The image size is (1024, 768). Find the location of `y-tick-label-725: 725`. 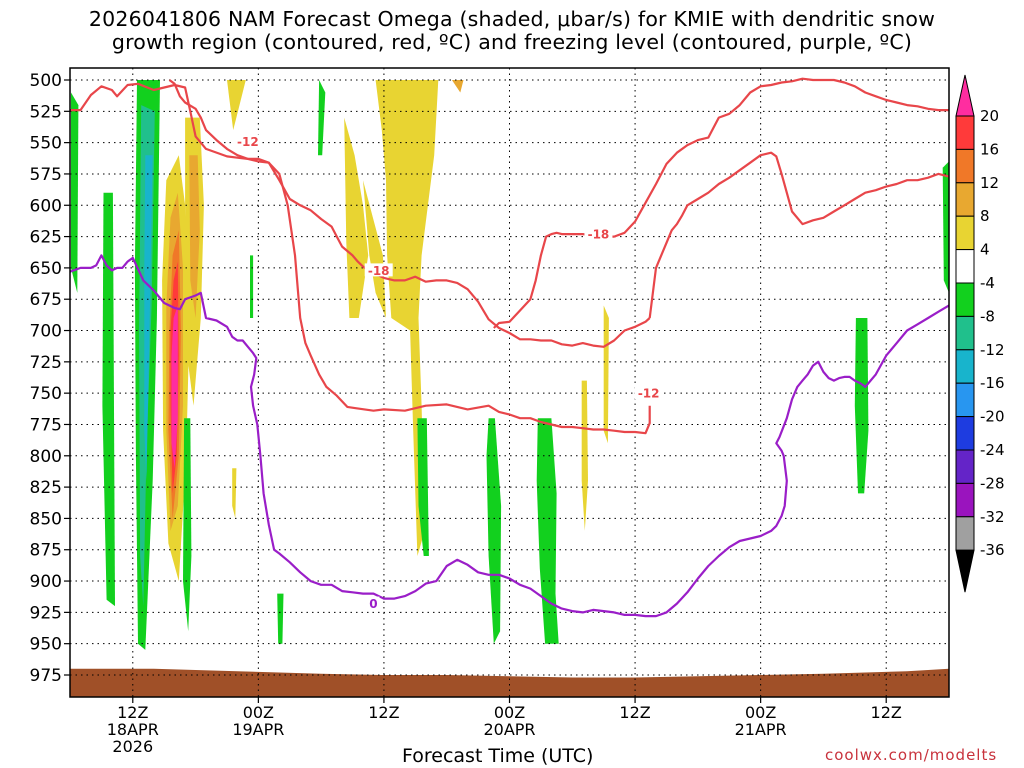

y-tick-label-725: 725 is located at coordinates (46, 363).